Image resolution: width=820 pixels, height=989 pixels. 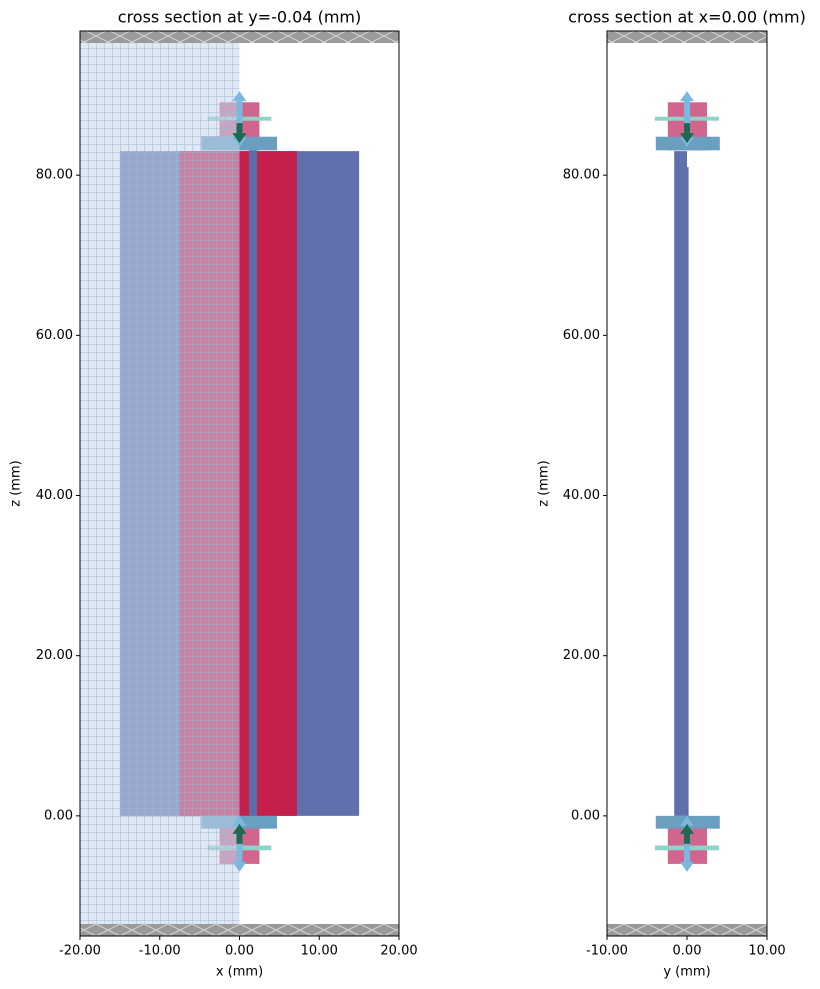 What do you see at coordinates (686, 972) in the screenshot?
I see `x-axis-label: y (mm)` at bounding box center [686, 972].